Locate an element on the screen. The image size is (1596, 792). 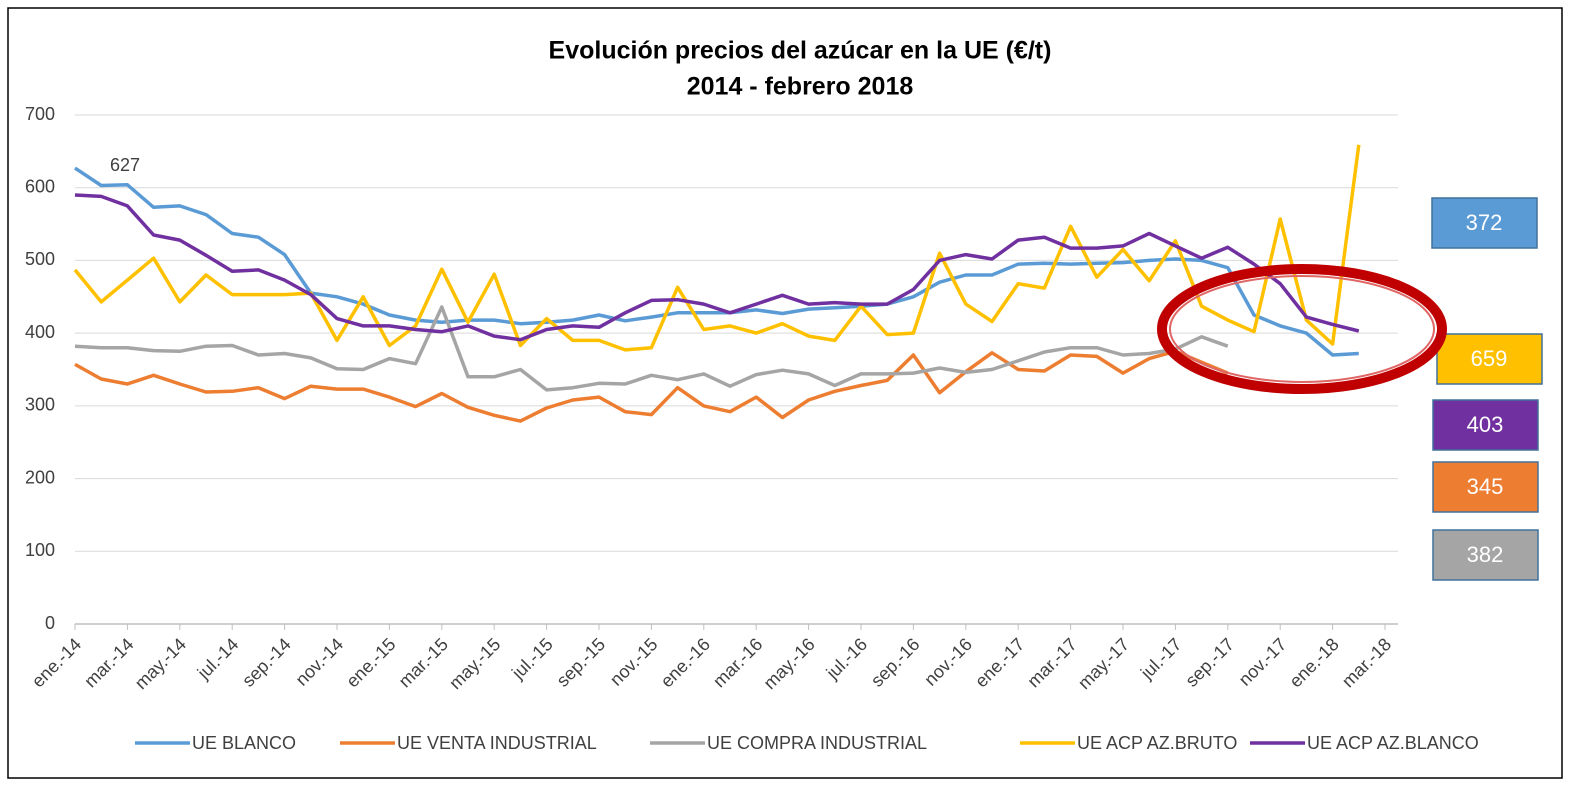
value-box-label: 345 is located at coordinates (1485, 486).